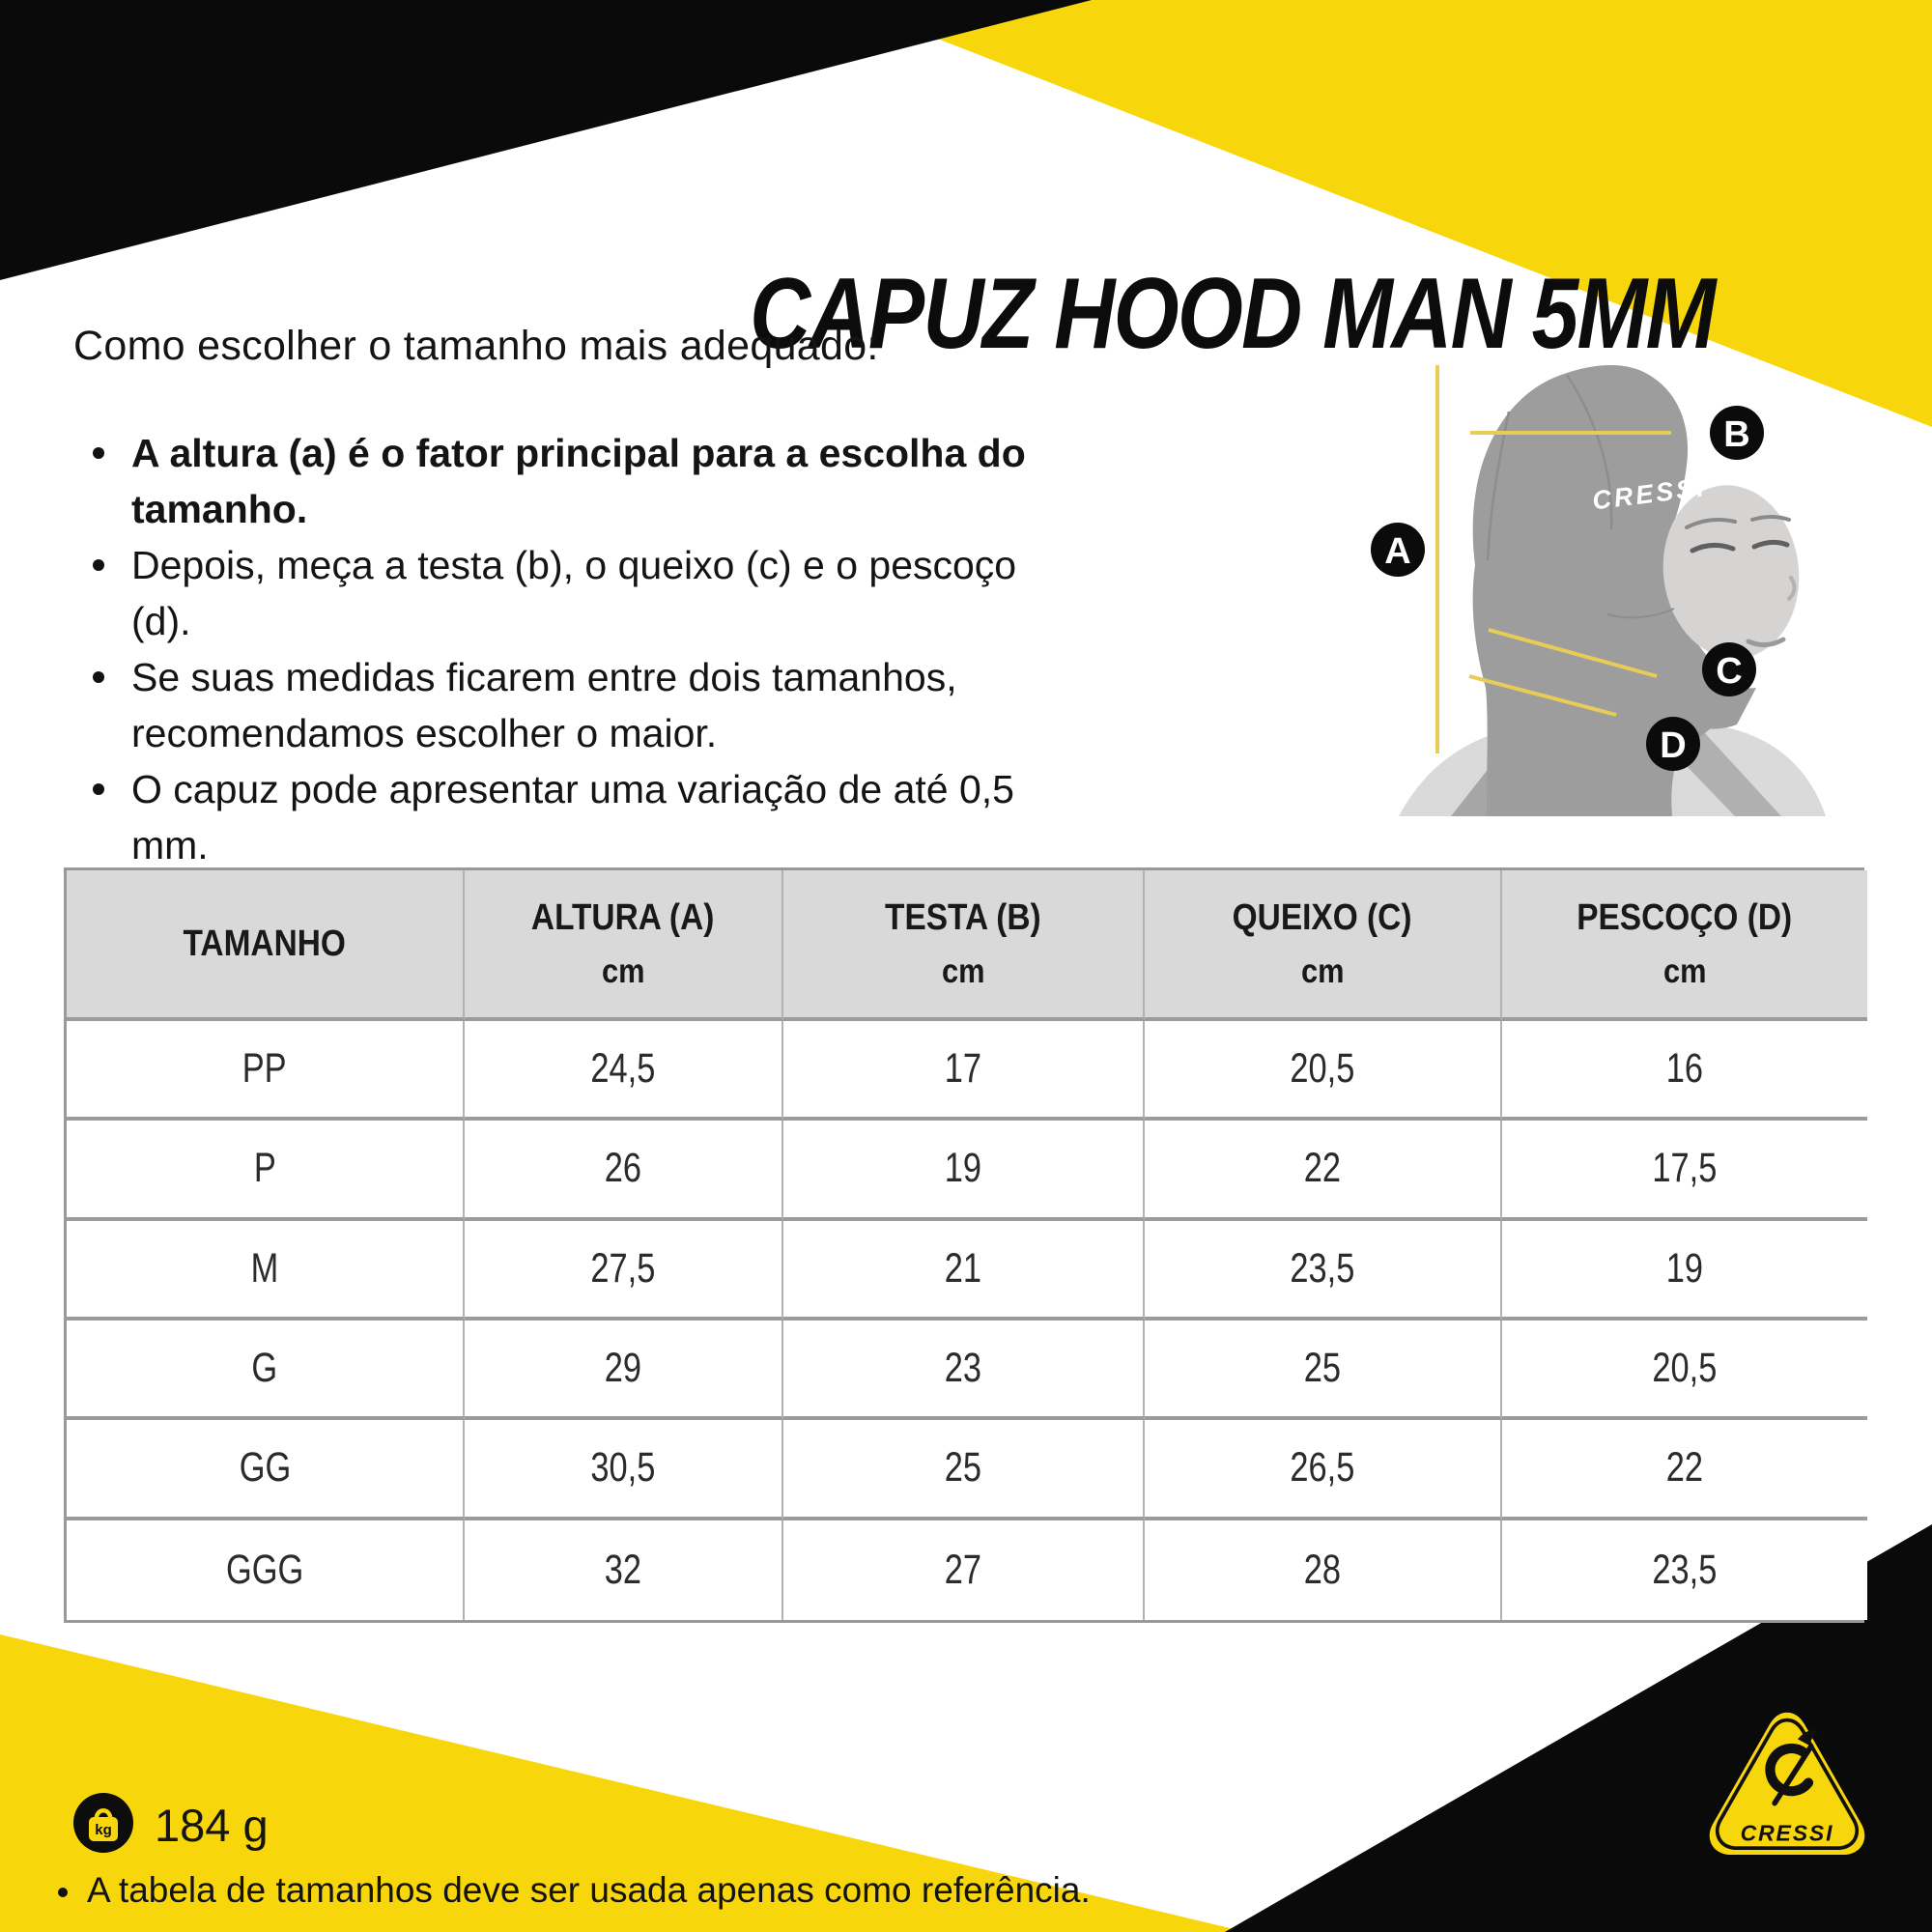  Describe the element at coordinates (266, 1470) in the screenshot. I see `table-cell-size: GG` at that location.